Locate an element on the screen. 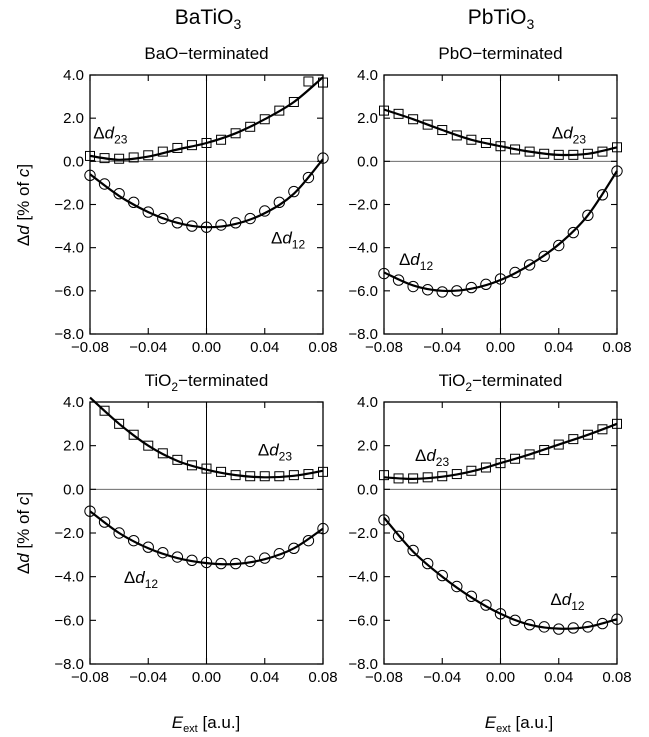 This screenshot has height=737, width=649. y-tick-label: −6.0 is located at coordinates (363, 291).